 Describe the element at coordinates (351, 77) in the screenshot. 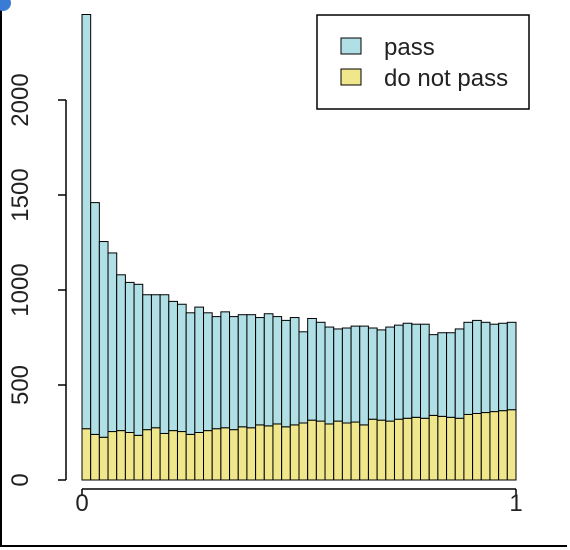

I see `legend-swatch-do-not-pass` at that location.